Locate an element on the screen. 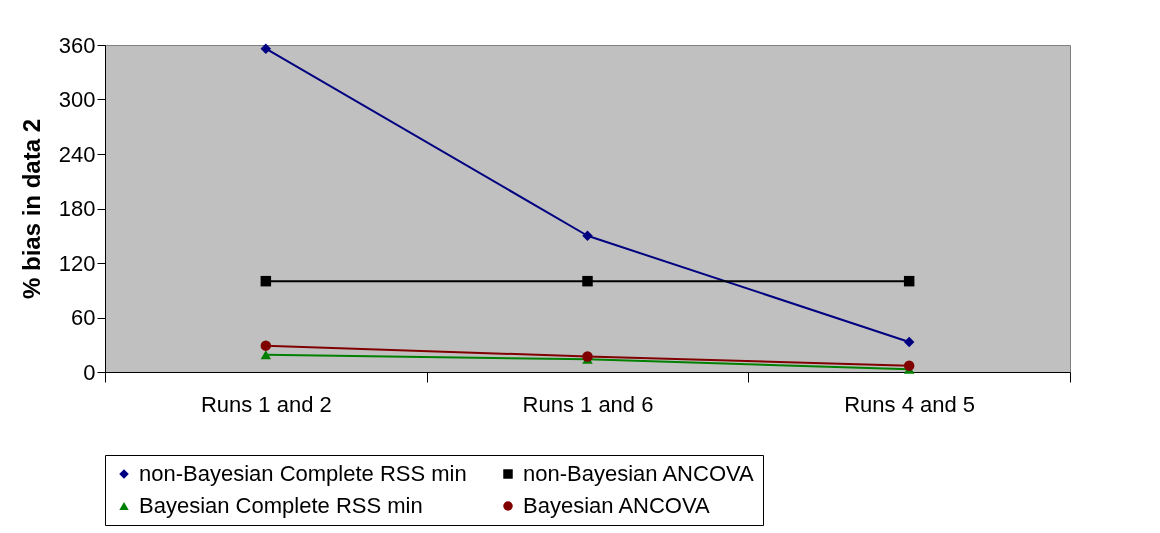  x-tick-label: Runs 4 and 5 is located at coordinates (910, 404).